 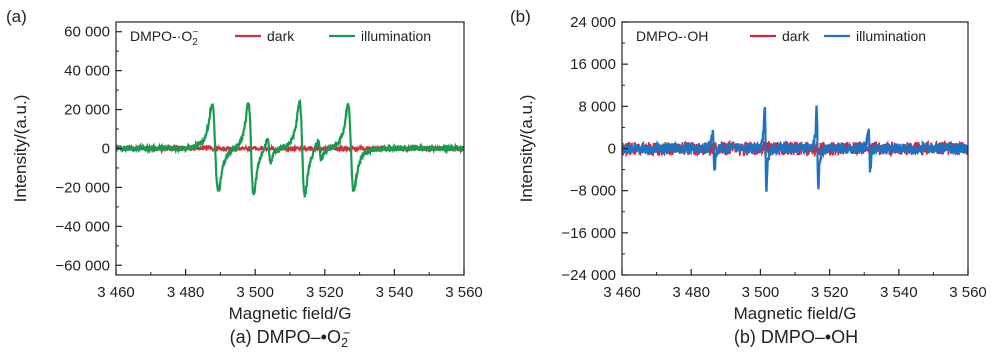 I want to click on panel-label: (b), so click(x=520, y=16).